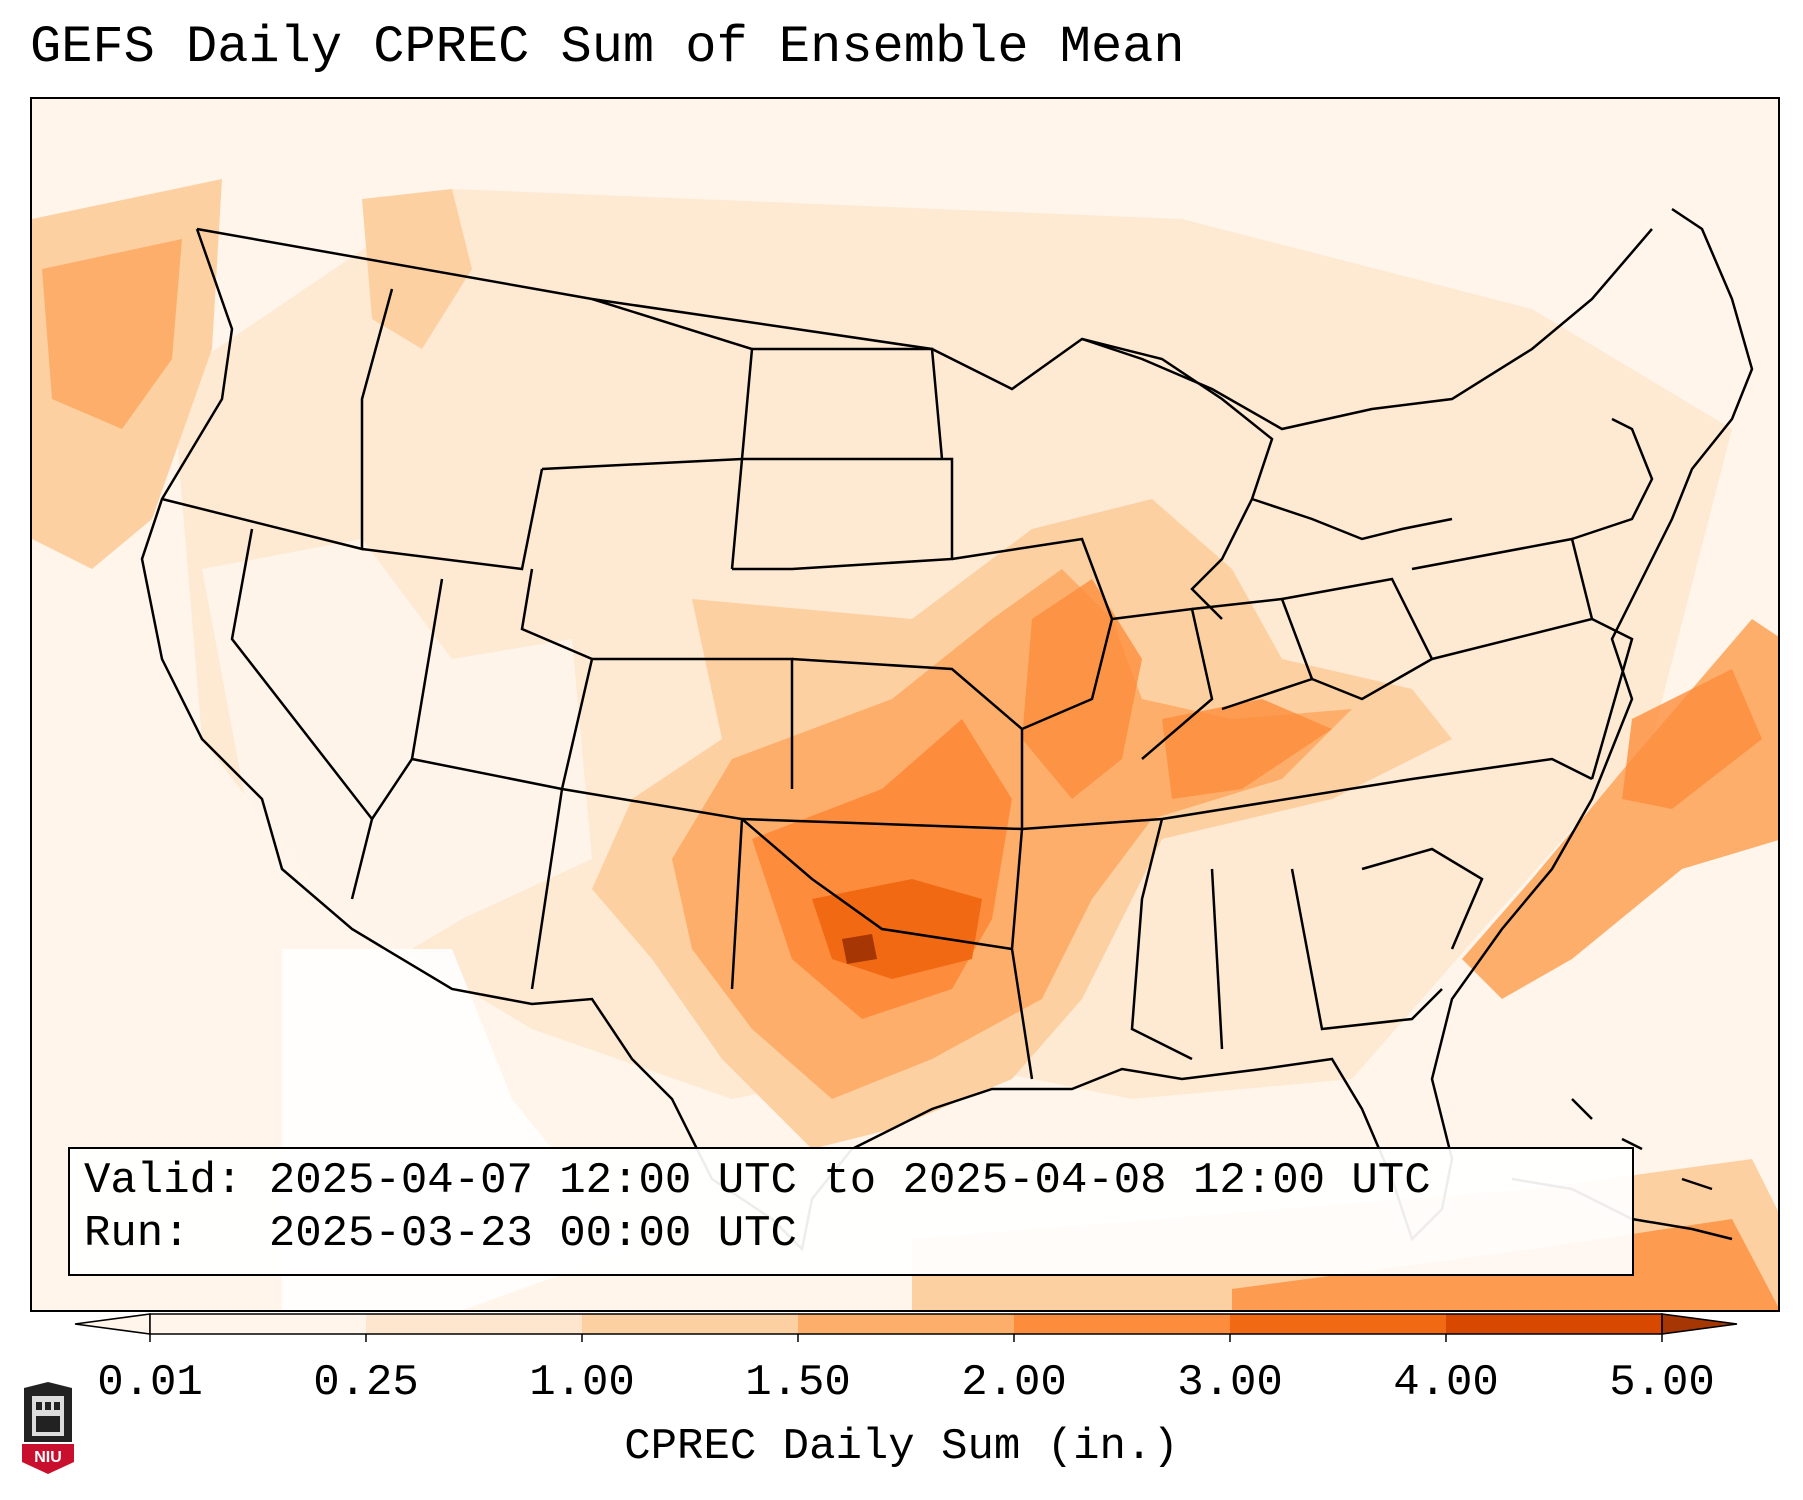  Describe the element at coordinates (112, 1324) in the screenshot. I see `colorbar-extend-low` at that location.